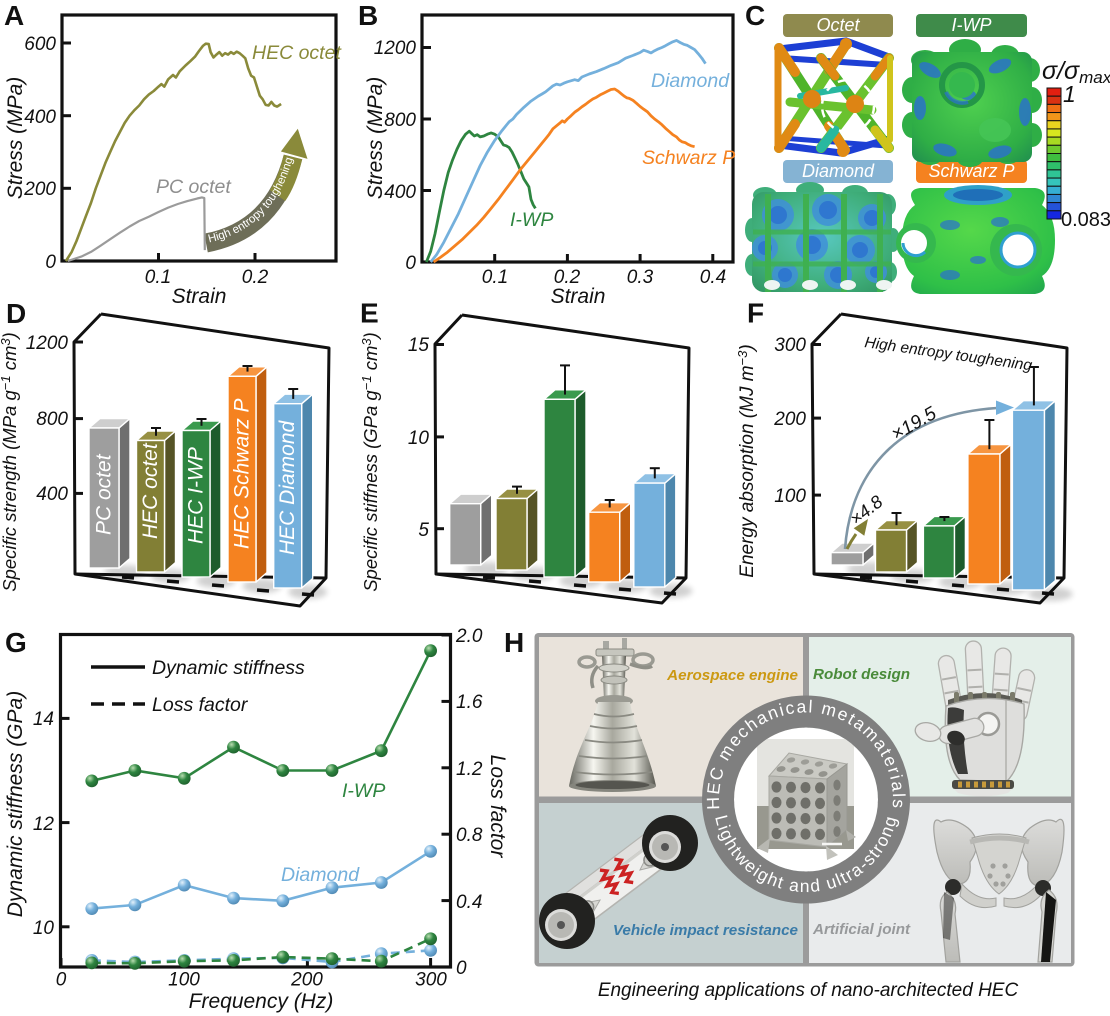 The height and width of the screenshot is (1016, 1110). Describe the element at coordinates (706, 930) in the screenshot. I see `svg-text: Vehicle impact resistance` at that location.